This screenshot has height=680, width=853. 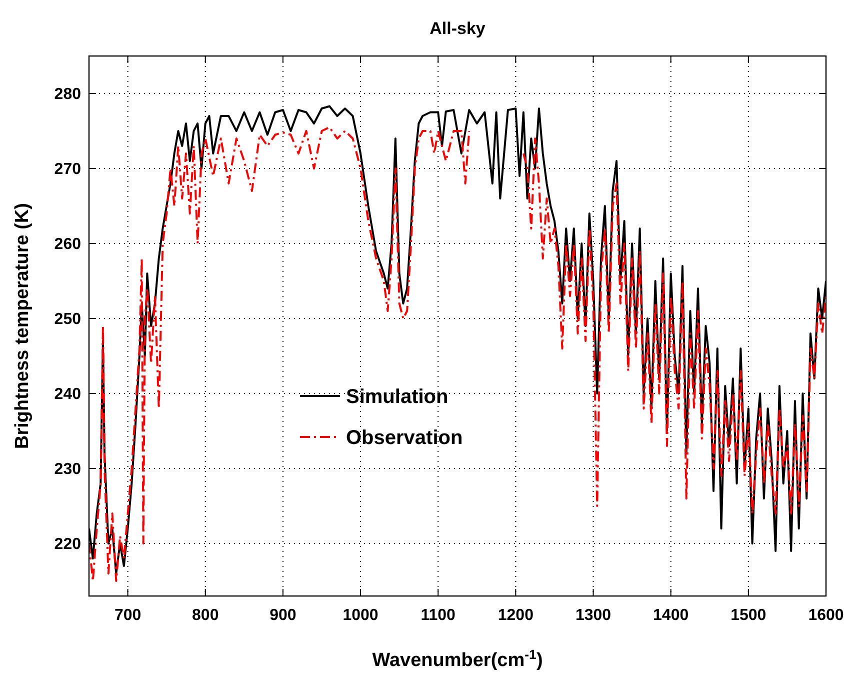 What do you see at coordinates (68, 469) in the screenshot?
I see `y-tick-label: 230` at bounding box center [68, 469].